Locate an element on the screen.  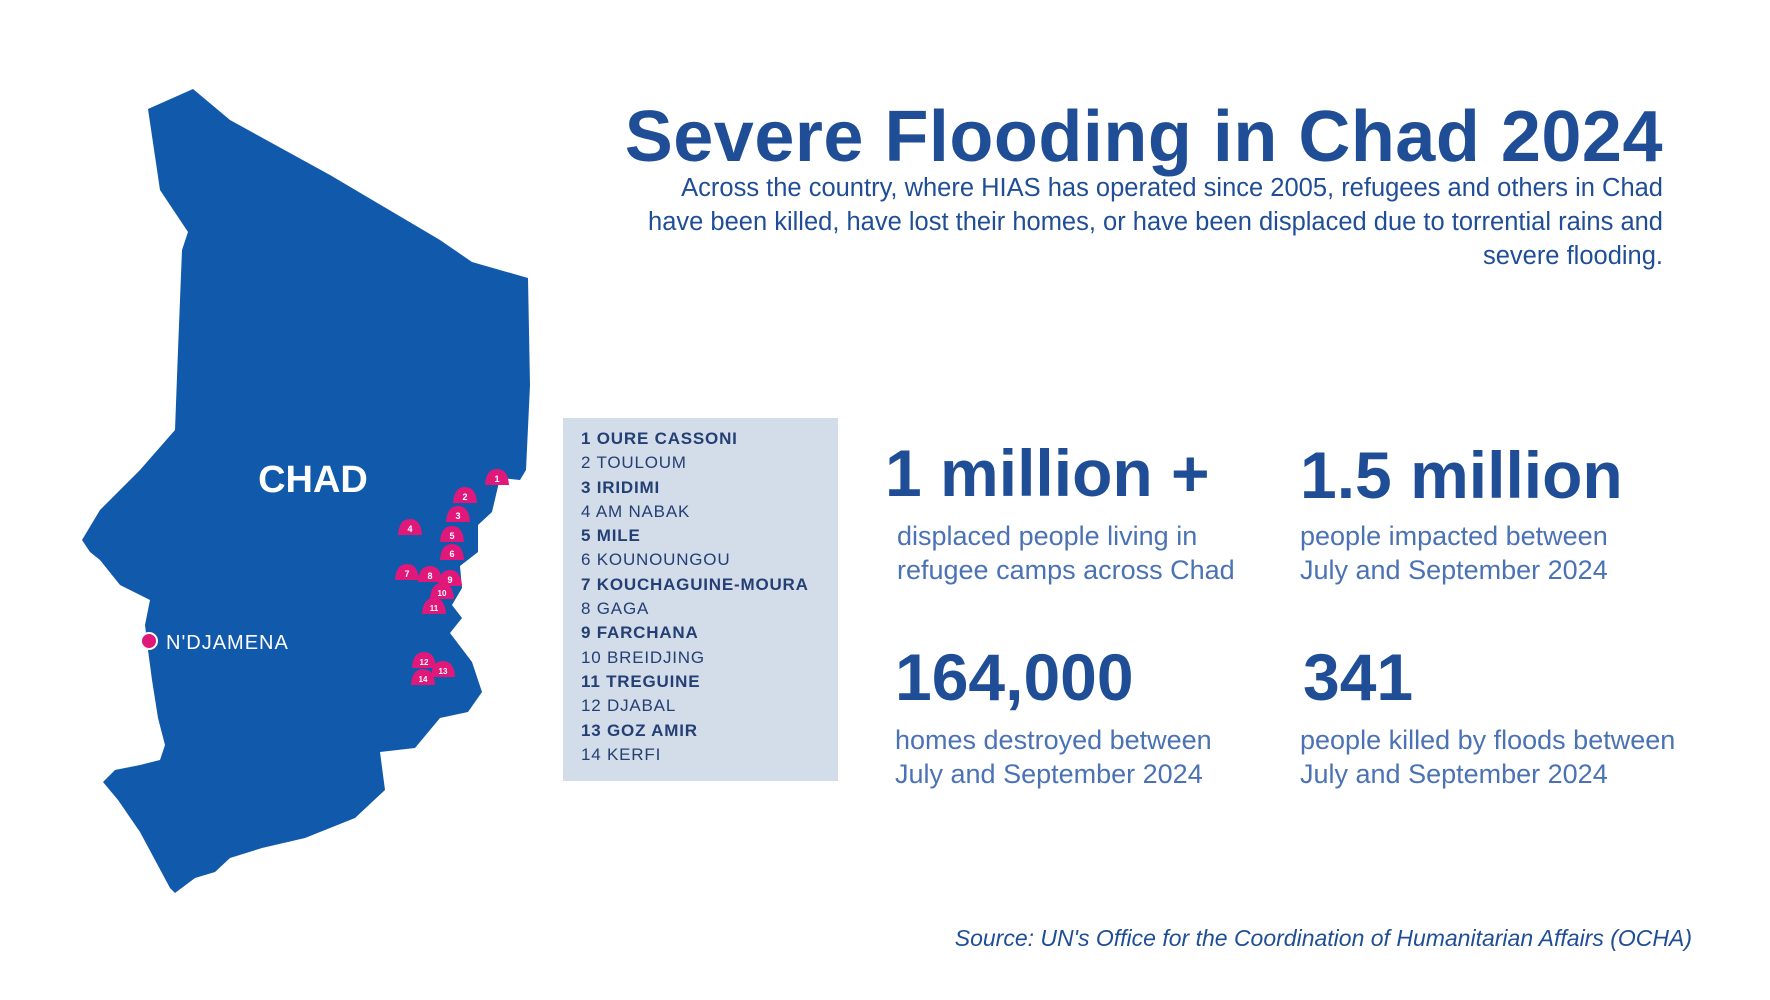
camp-marker: 2 is located at coordinates (465, 495).